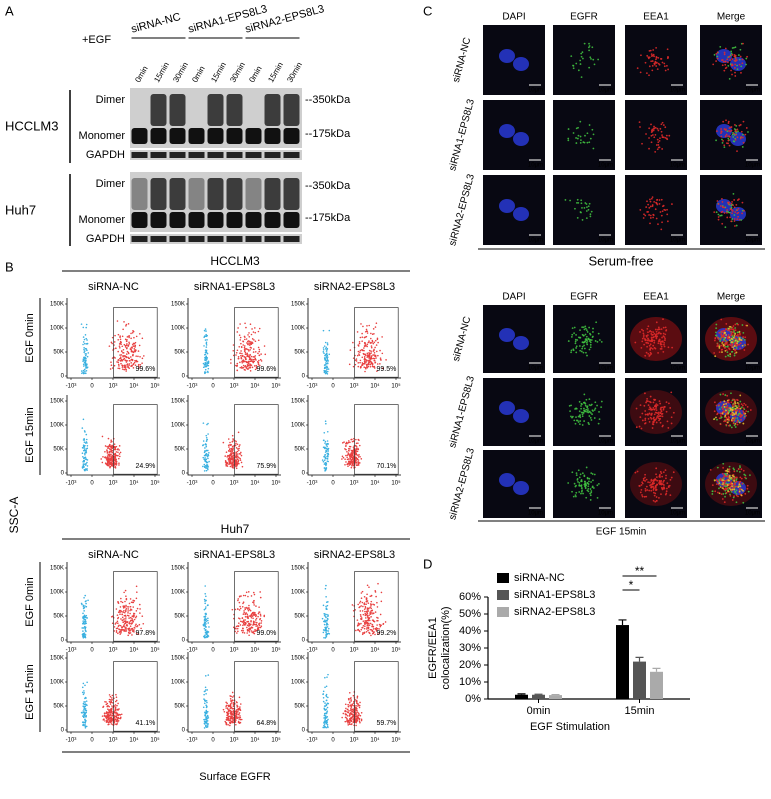  Describe the element at coordinates (111, 184) in the screenshot. I see `band-label: Dimer` at that location.